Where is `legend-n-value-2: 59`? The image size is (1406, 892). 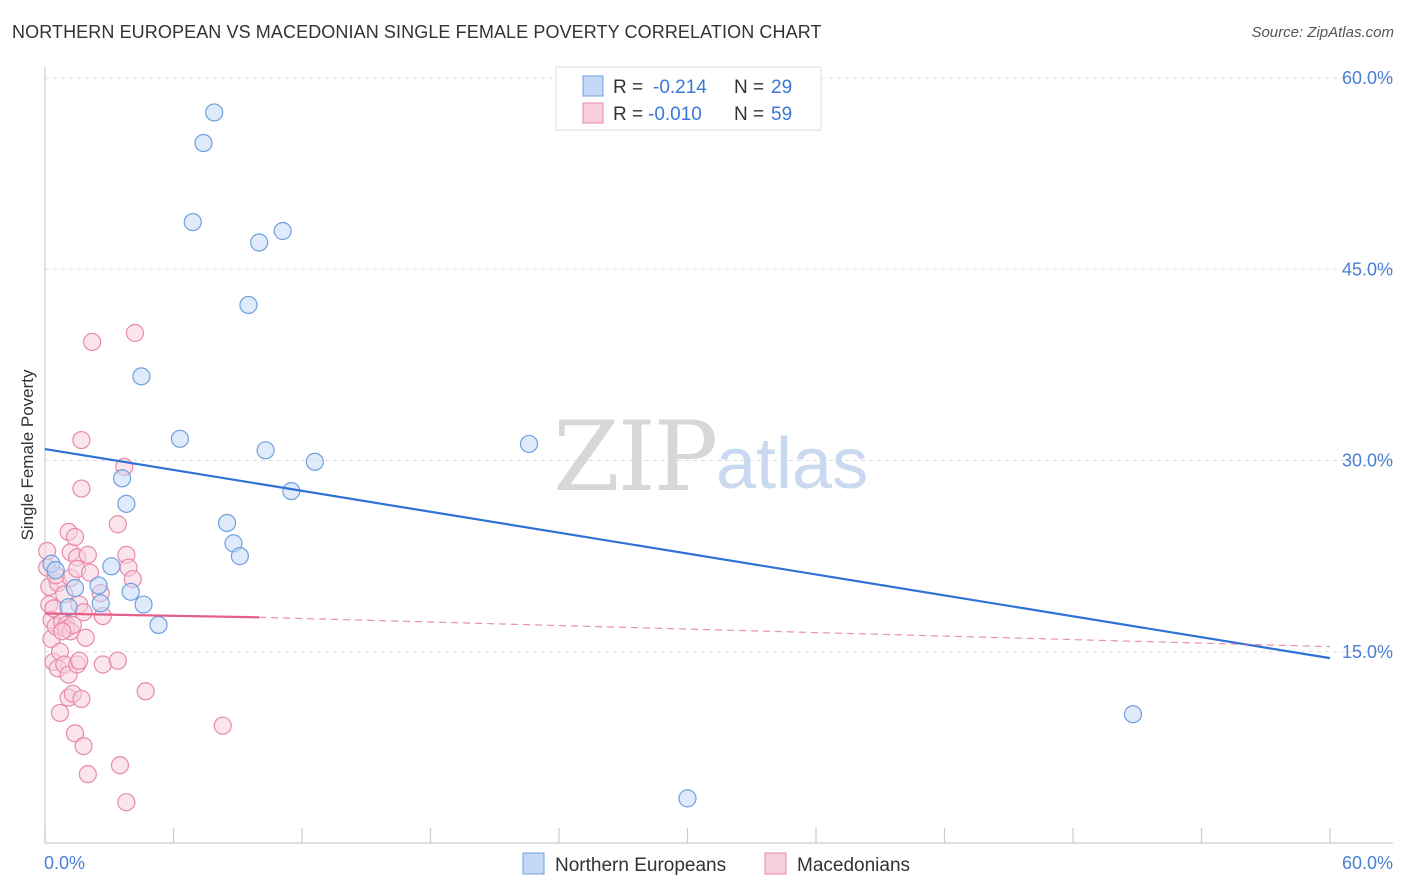 legend-n-value-2: 59 is located at coordinates (781, 114).